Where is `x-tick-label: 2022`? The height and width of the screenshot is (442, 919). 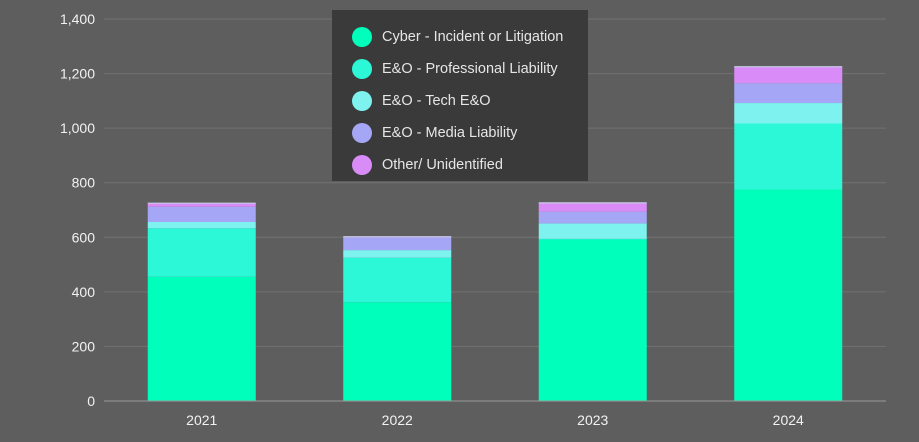 x-tick-label: 2022 is located at coordinates (397, 420).